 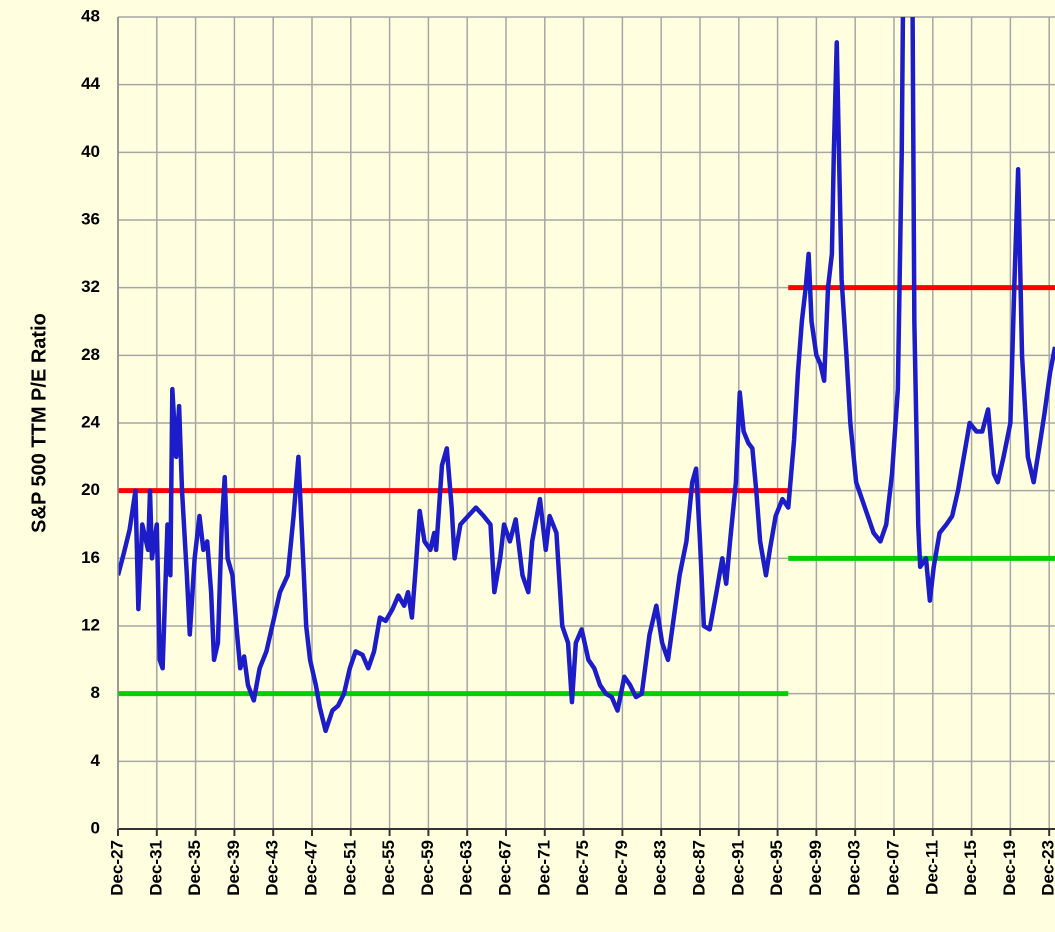 What do you see at coordinates (621, 868) in the screenshot?
I see `x-tick-label: Dec-79` at bounding box center [621, 868].